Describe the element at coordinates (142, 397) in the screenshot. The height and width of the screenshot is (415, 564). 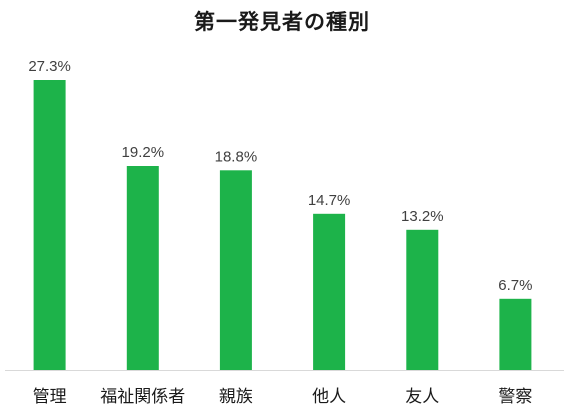
I see `category-label-2: 福祉関係者` at that location.